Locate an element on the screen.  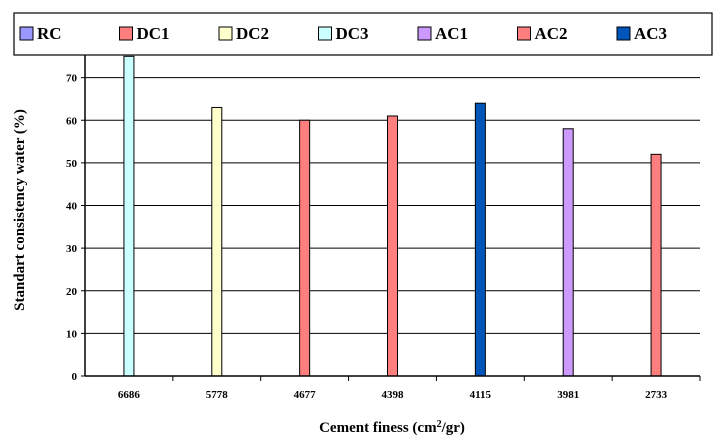
x-tick-label: 3981 is located at coordinates (568, 395).